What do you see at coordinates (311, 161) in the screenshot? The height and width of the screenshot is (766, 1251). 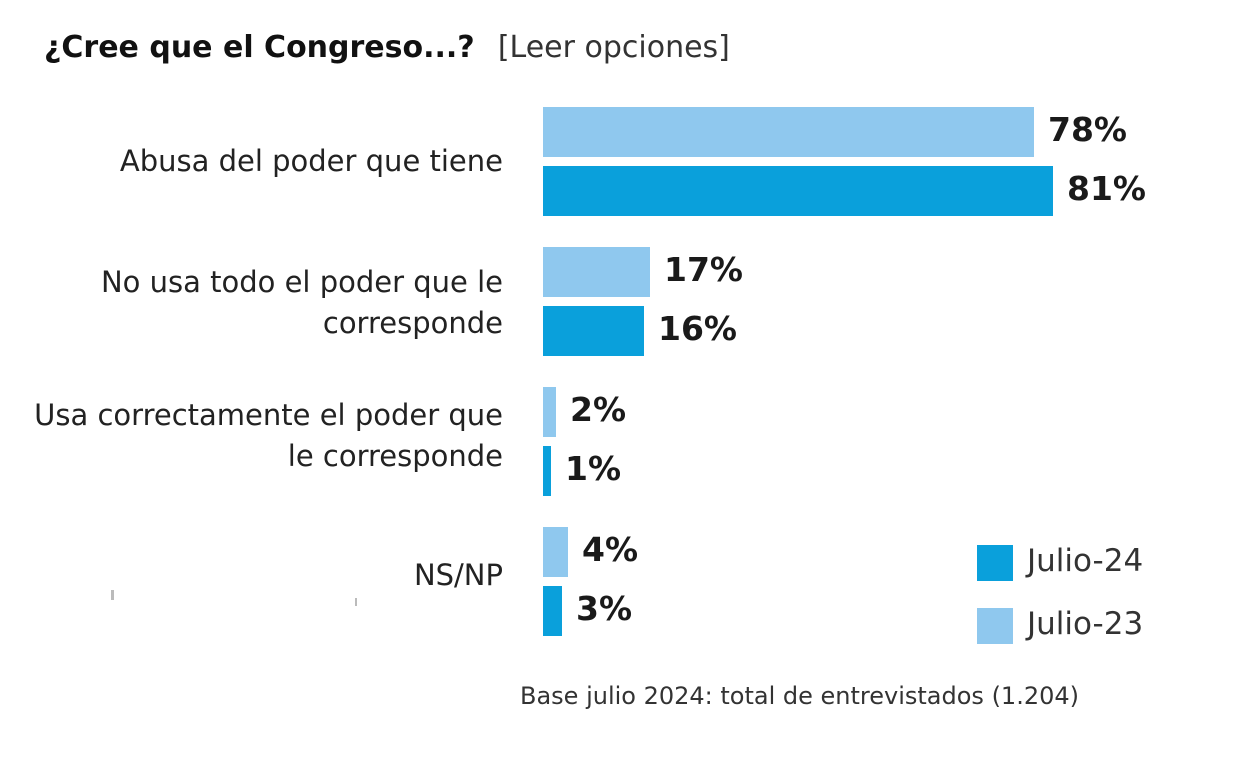 I see `category-label-abusa: Abusa del poder que tiene` at bounding box center [311, 161].